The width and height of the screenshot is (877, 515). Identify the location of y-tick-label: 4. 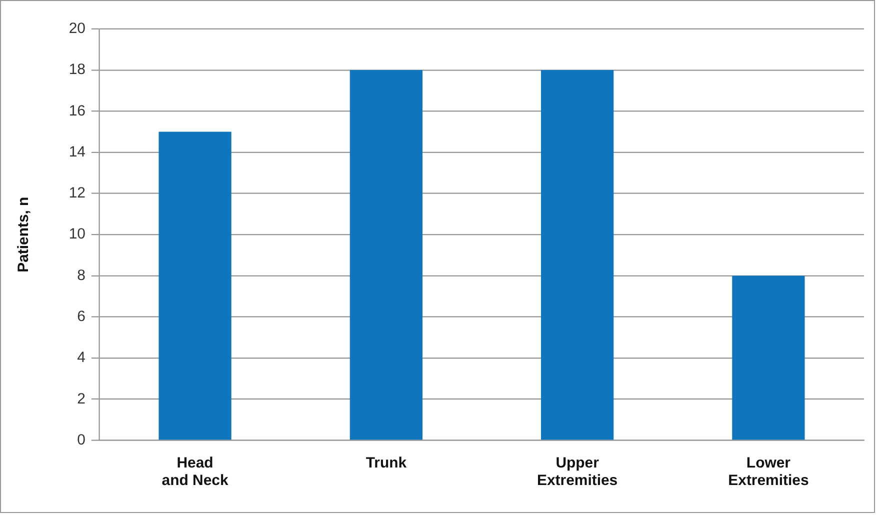
(81, 357).